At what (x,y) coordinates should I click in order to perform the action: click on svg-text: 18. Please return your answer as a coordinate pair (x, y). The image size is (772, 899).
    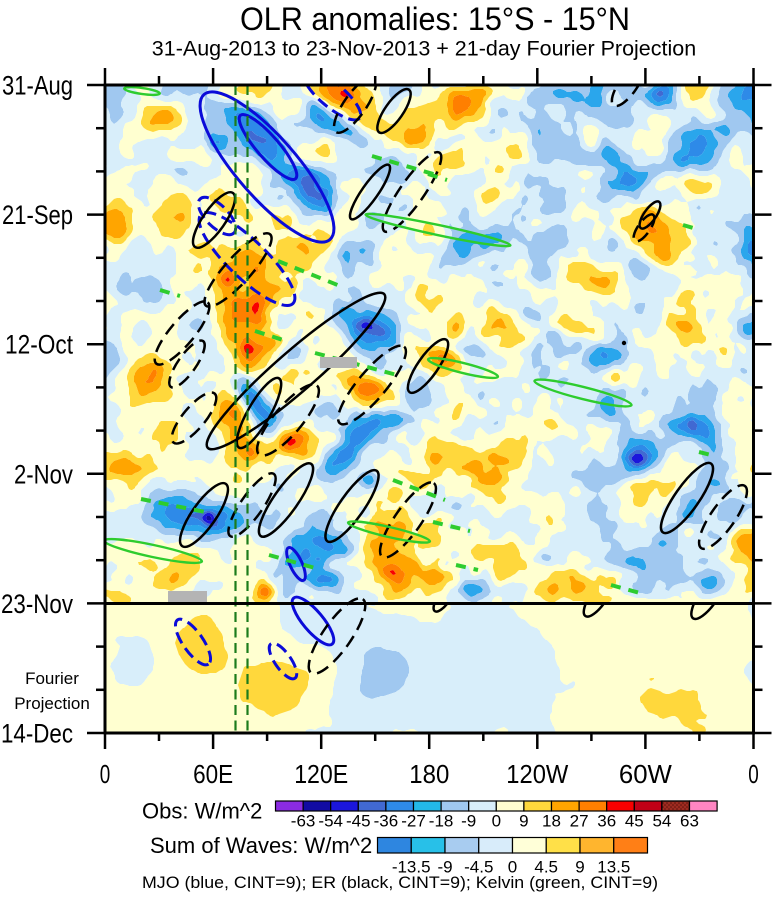
    Looking at the image, I should click on (551, 821).